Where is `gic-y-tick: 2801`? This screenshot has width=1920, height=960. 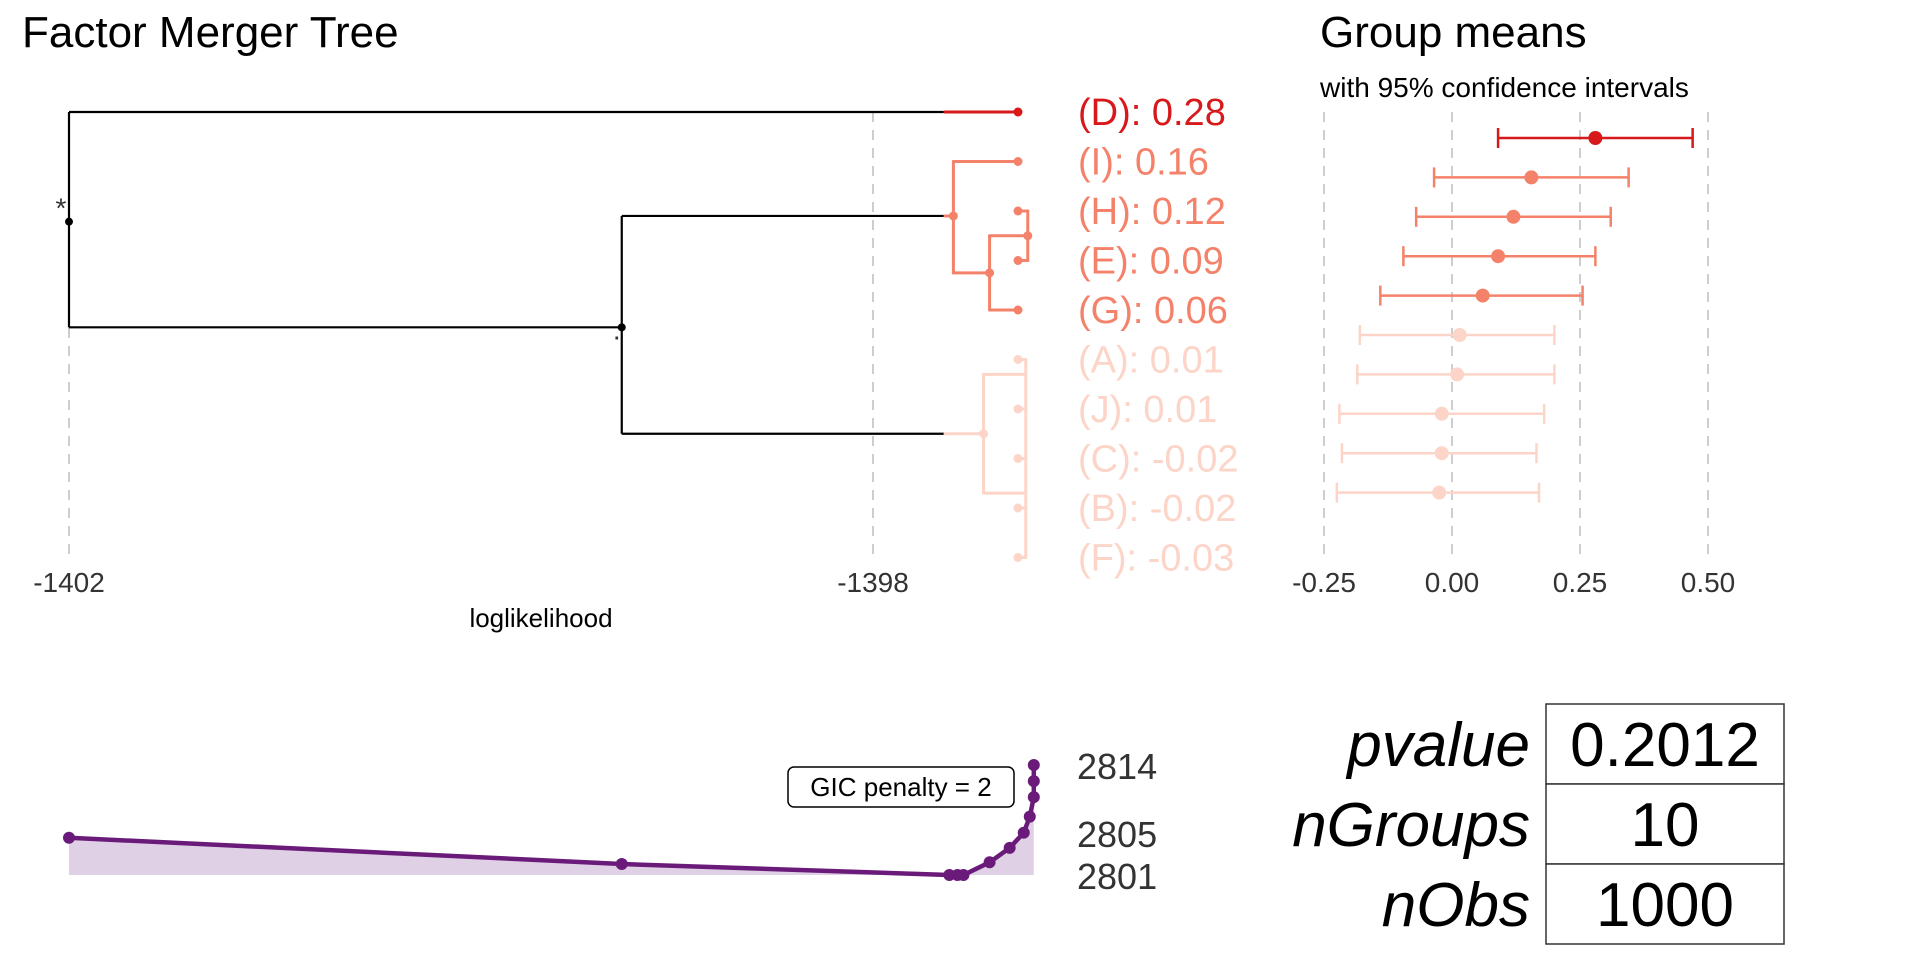
gic-y-tick: 2801 is located at coordinates (1117, 876).